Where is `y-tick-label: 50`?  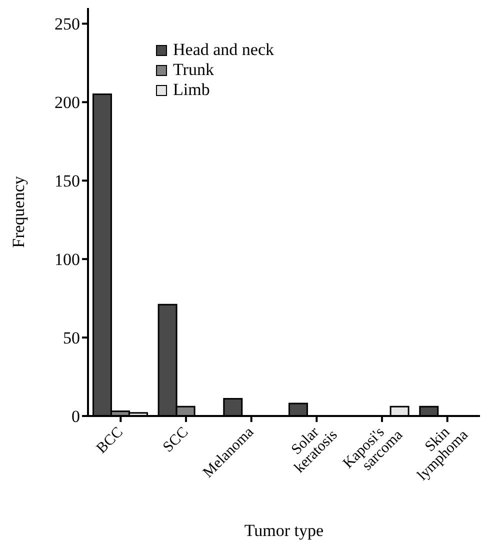
y-tick-label: 50 is located at coordinates (71, 338).